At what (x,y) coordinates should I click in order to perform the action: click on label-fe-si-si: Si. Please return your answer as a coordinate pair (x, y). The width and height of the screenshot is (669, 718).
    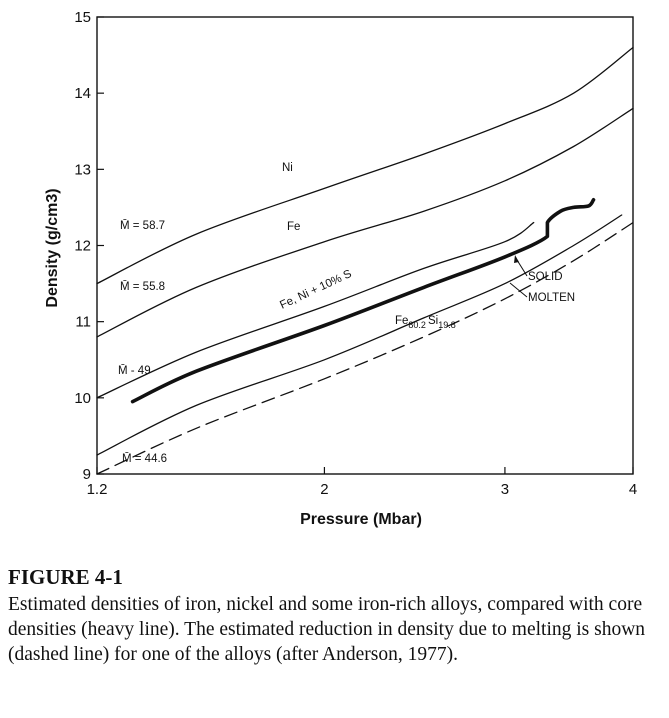
    Looking at the image, I should click on (433, 321).